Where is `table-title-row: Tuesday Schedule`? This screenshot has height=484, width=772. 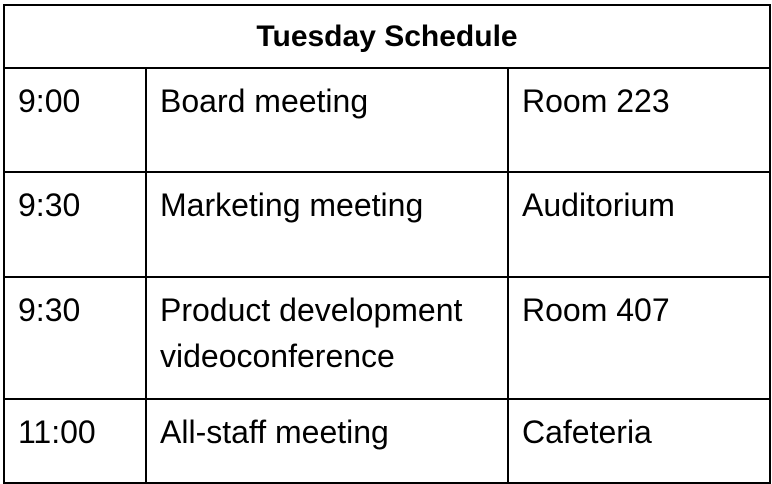
table-title-row: Tuesday Schedule is located at coordinates (387, 36).